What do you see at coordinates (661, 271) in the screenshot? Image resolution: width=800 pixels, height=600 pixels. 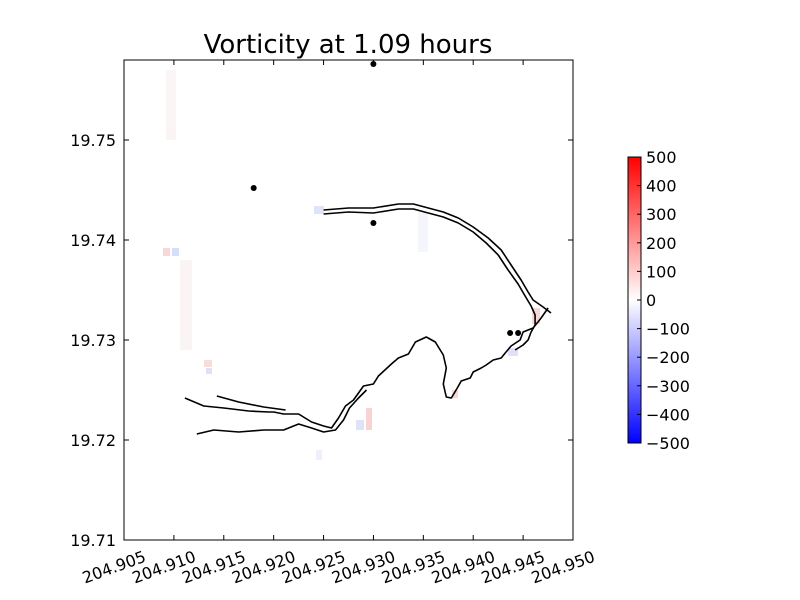 I see `colorbar-tick-label: 100` at bounding box center [661, 271].